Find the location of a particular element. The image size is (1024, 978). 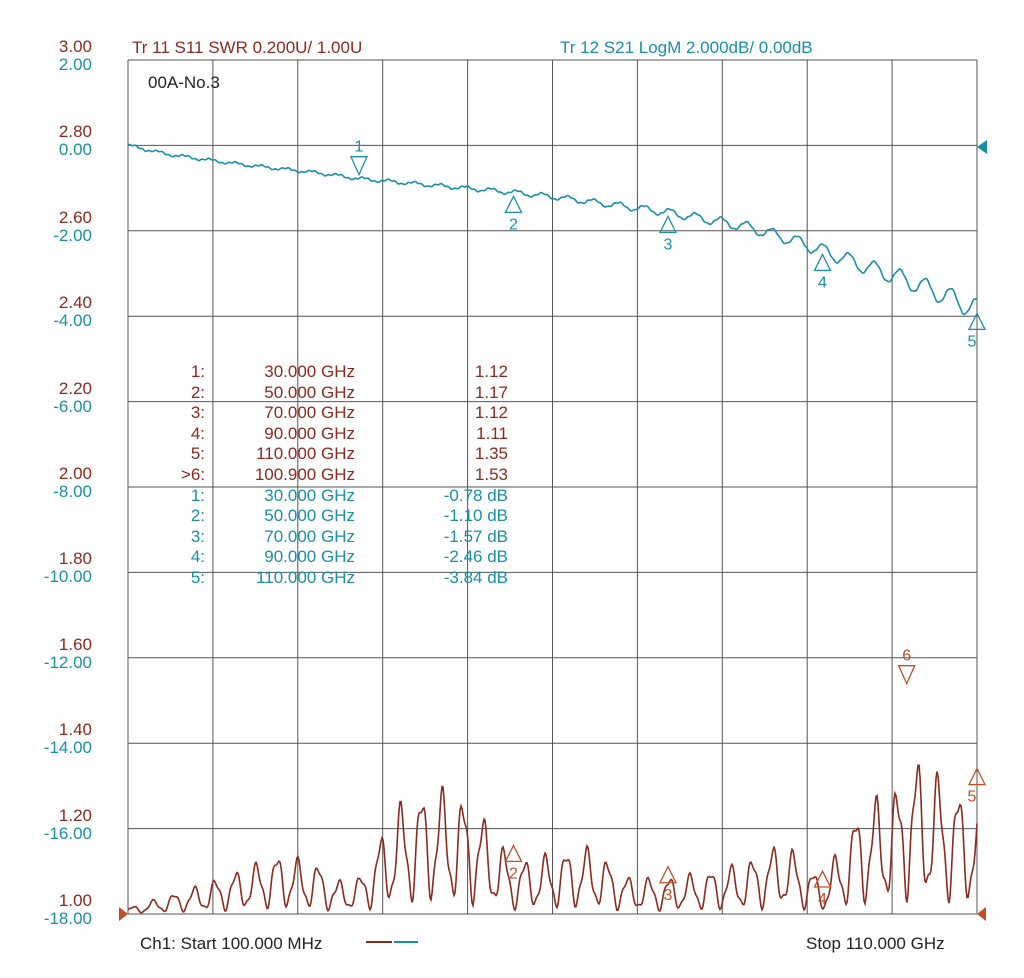

marker-s11-2-triangle is located at coordinates (513, 853).